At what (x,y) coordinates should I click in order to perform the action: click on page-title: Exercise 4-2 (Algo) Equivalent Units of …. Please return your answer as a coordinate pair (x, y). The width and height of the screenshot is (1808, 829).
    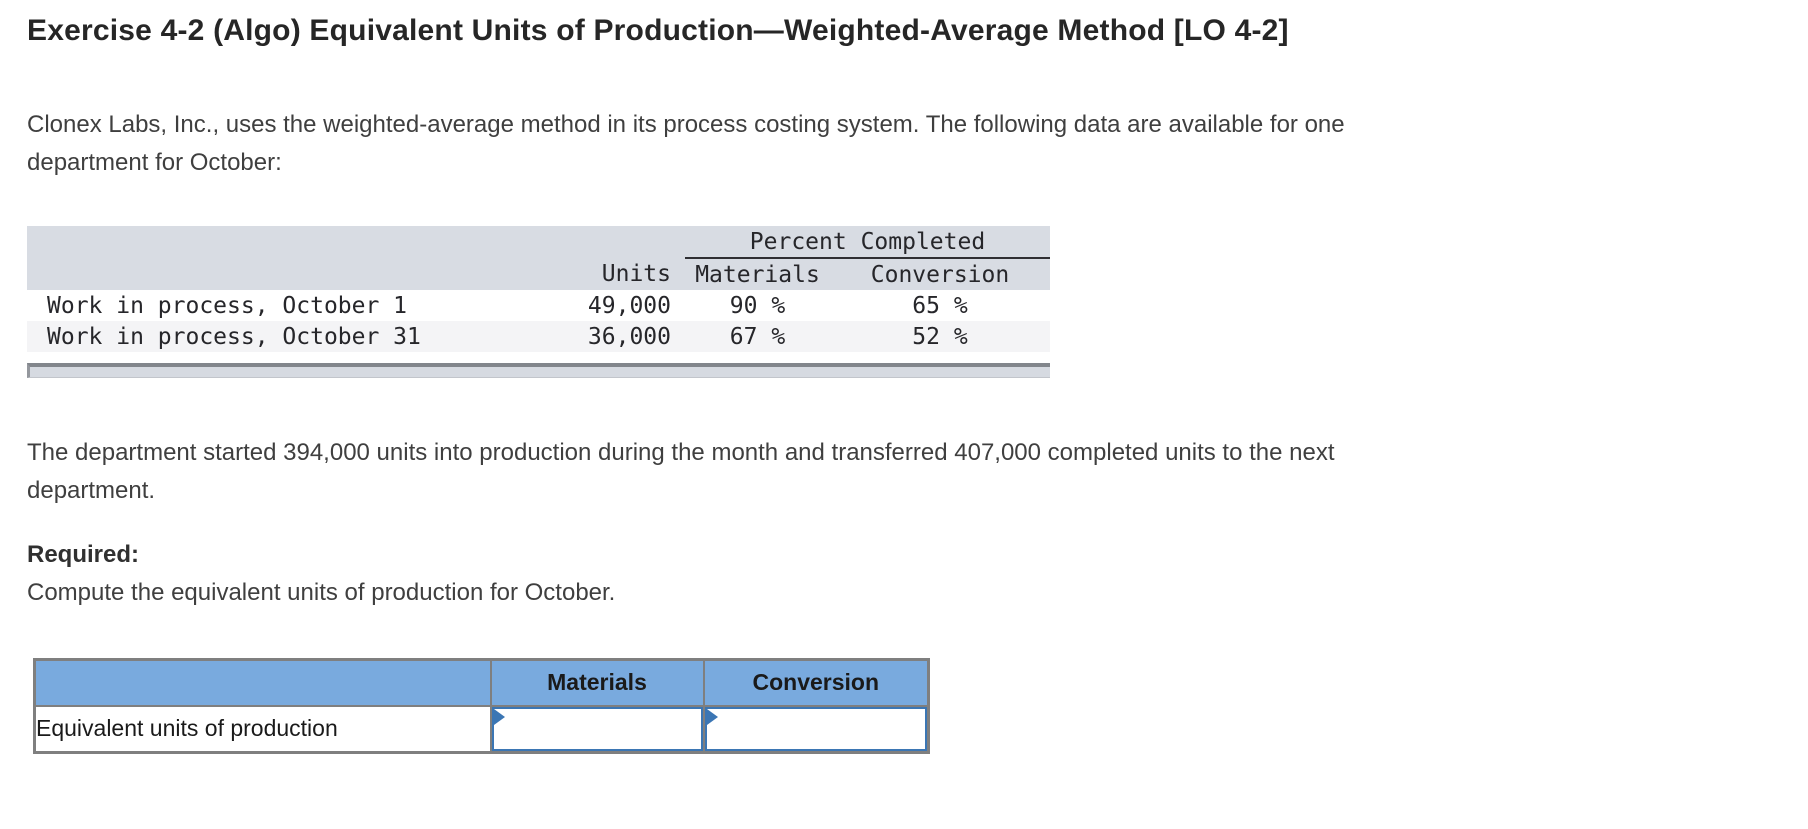
    Looking at the image, I should click on (658, 30).